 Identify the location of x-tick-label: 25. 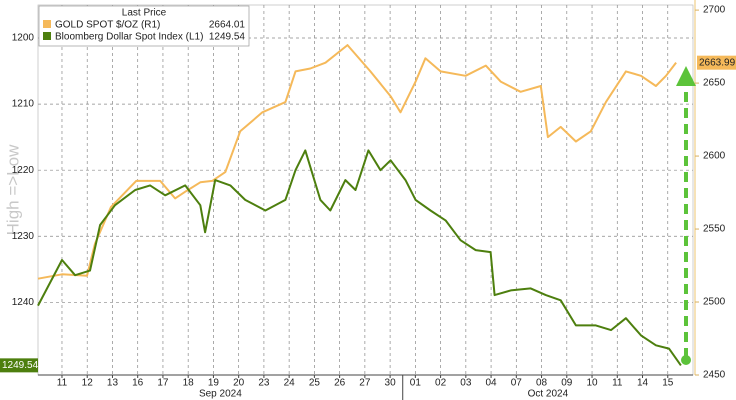
(315, 383).